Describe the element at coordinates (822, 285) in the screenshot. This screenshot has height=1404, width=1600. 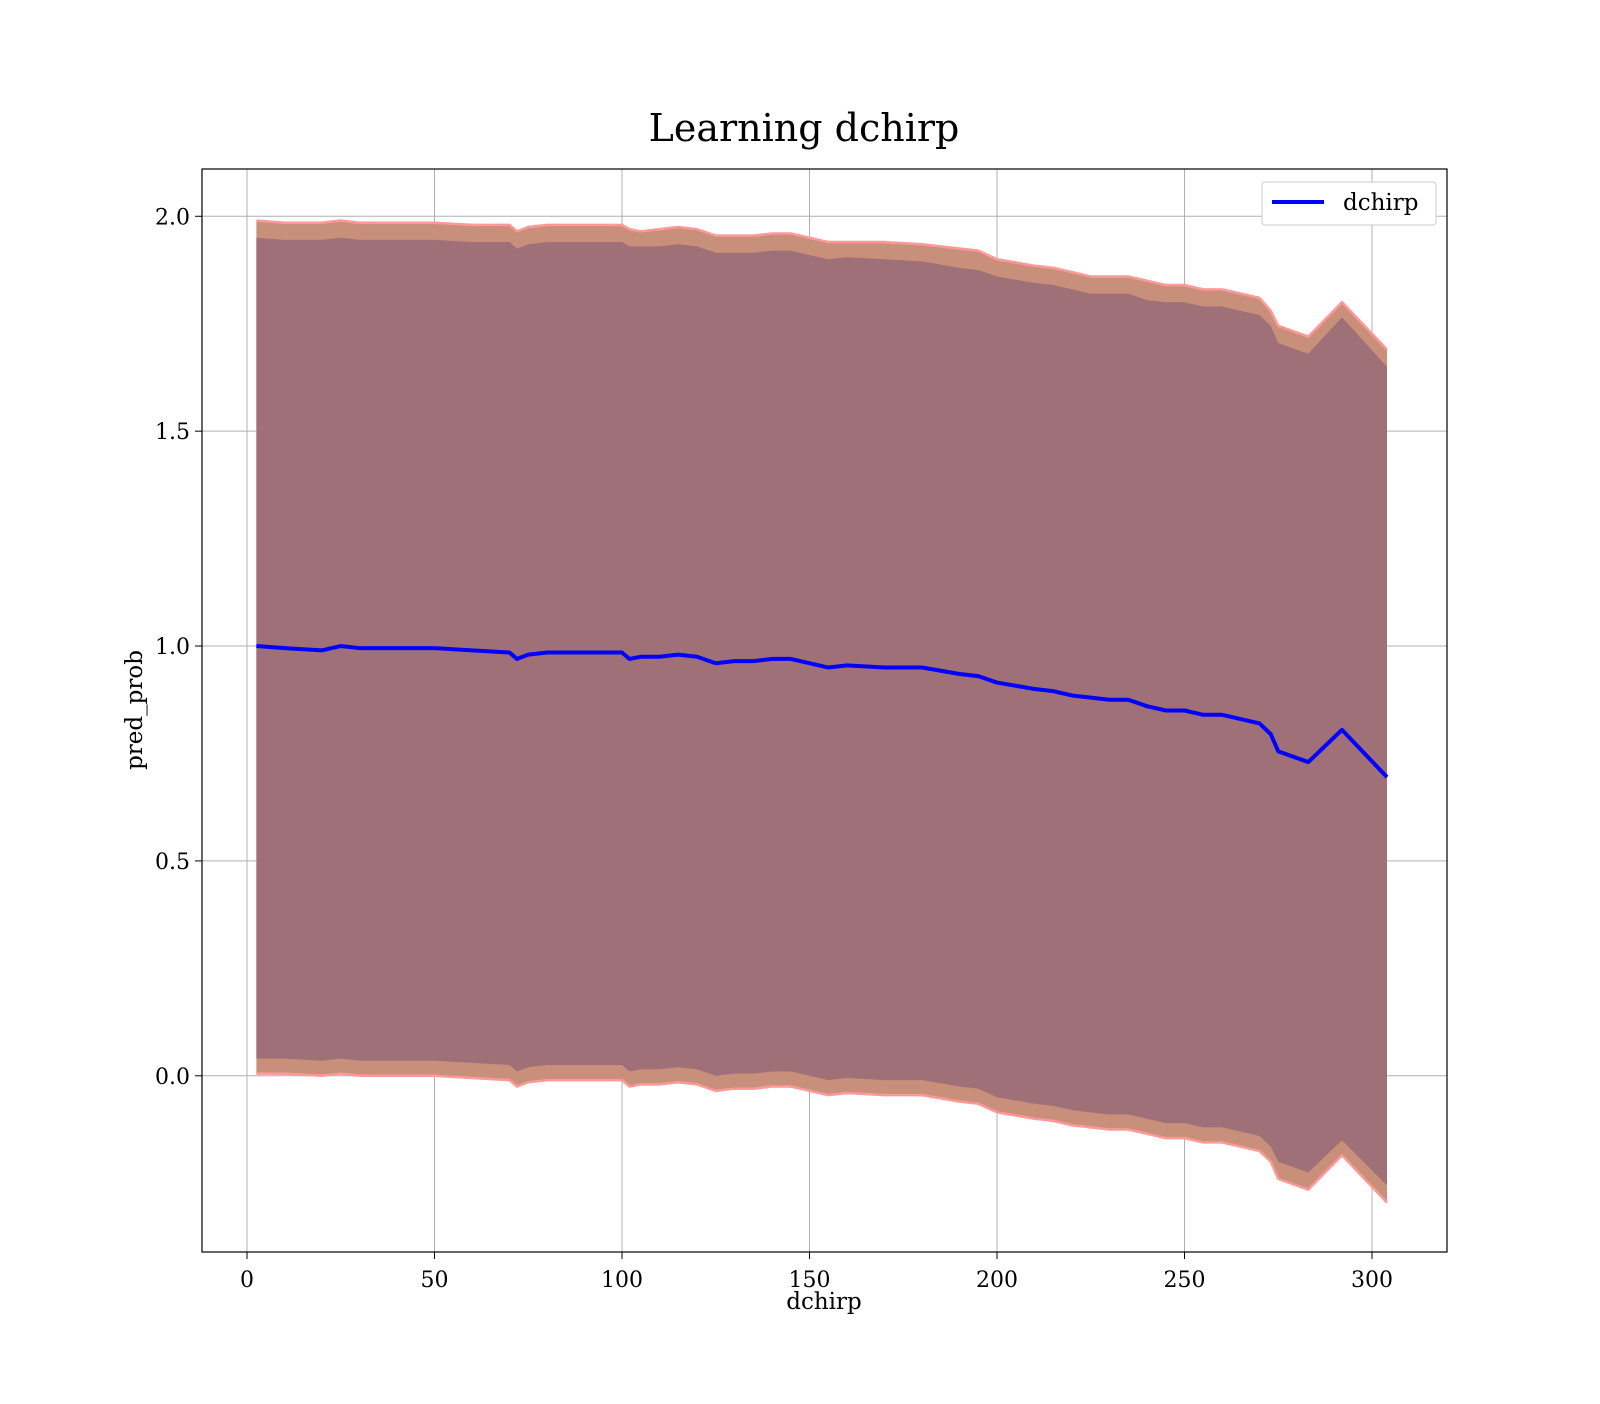
I see `outer-band-upper-edge` at that location.